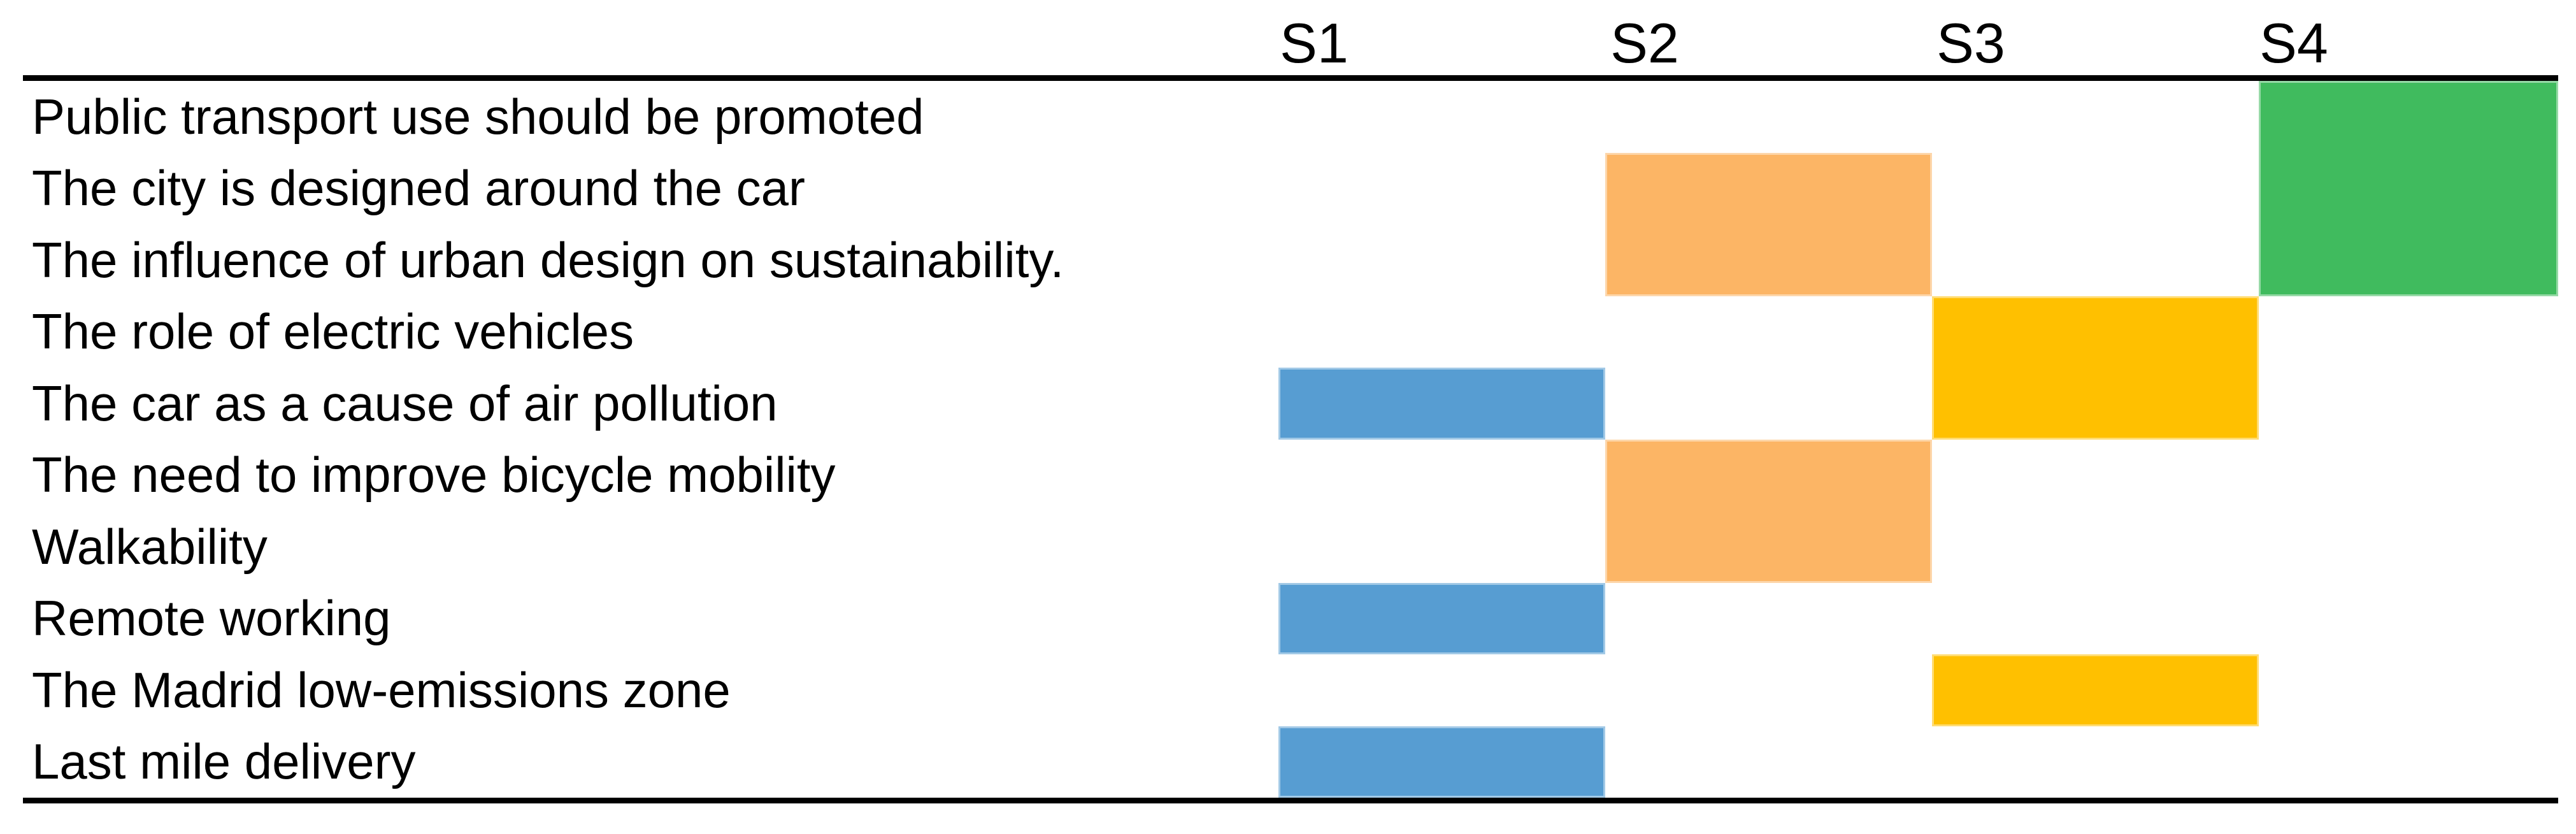  Describe the element at coordinates (1314, 43) in the screenshot. I see `column-header-s1: S1` at that location.